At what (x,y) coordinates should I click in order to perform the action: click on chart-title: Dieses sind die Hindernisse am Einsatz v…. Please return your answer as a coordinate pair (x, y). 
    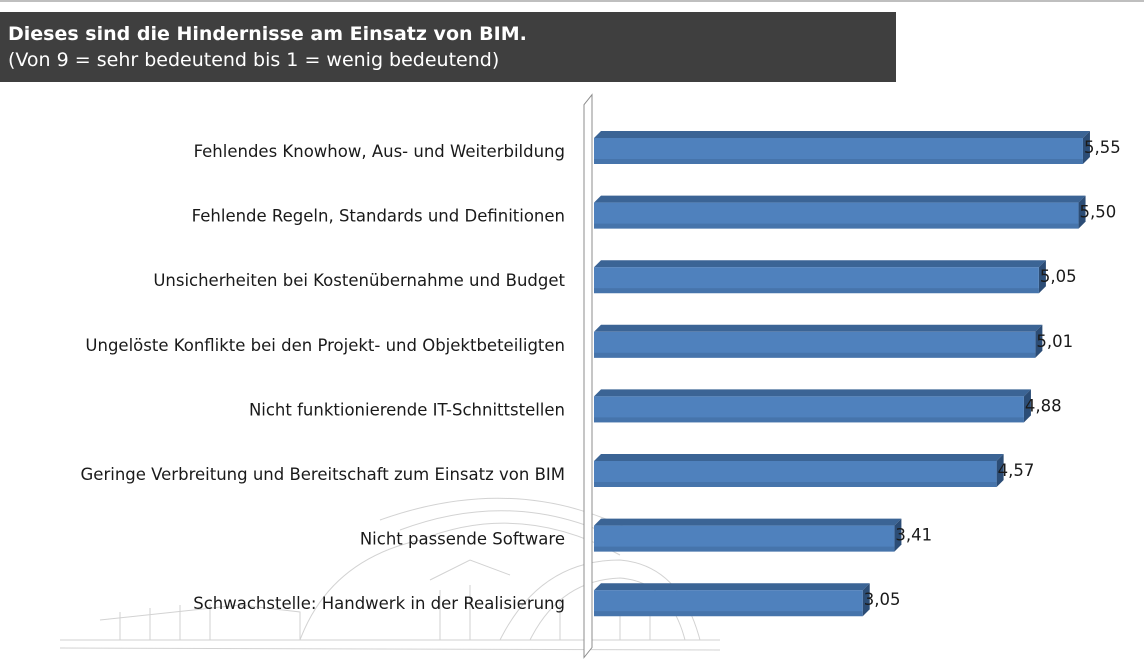
    Looking at the image, I should click on (267, 34).